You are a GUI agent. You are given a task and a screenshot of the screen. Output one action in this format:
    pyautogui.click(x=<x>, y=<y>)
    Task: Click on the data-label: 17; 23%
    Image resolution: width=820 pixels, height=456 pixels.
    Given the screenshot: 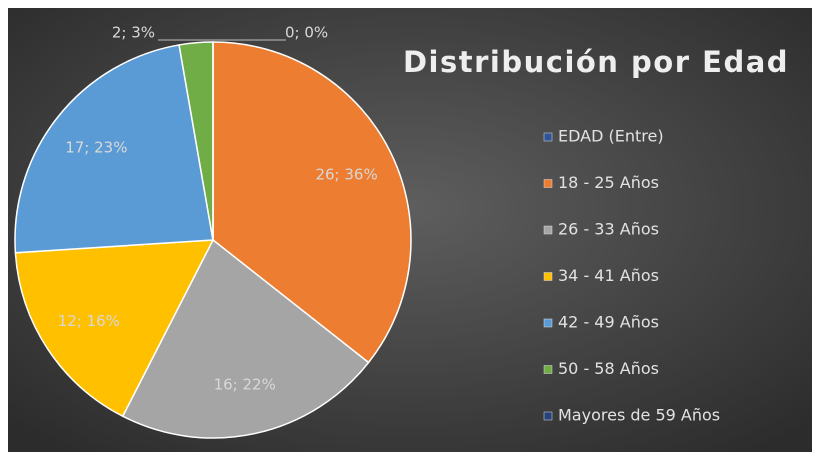 What is the action you would take?
    pyautogui.click(x=96, y=148)
    